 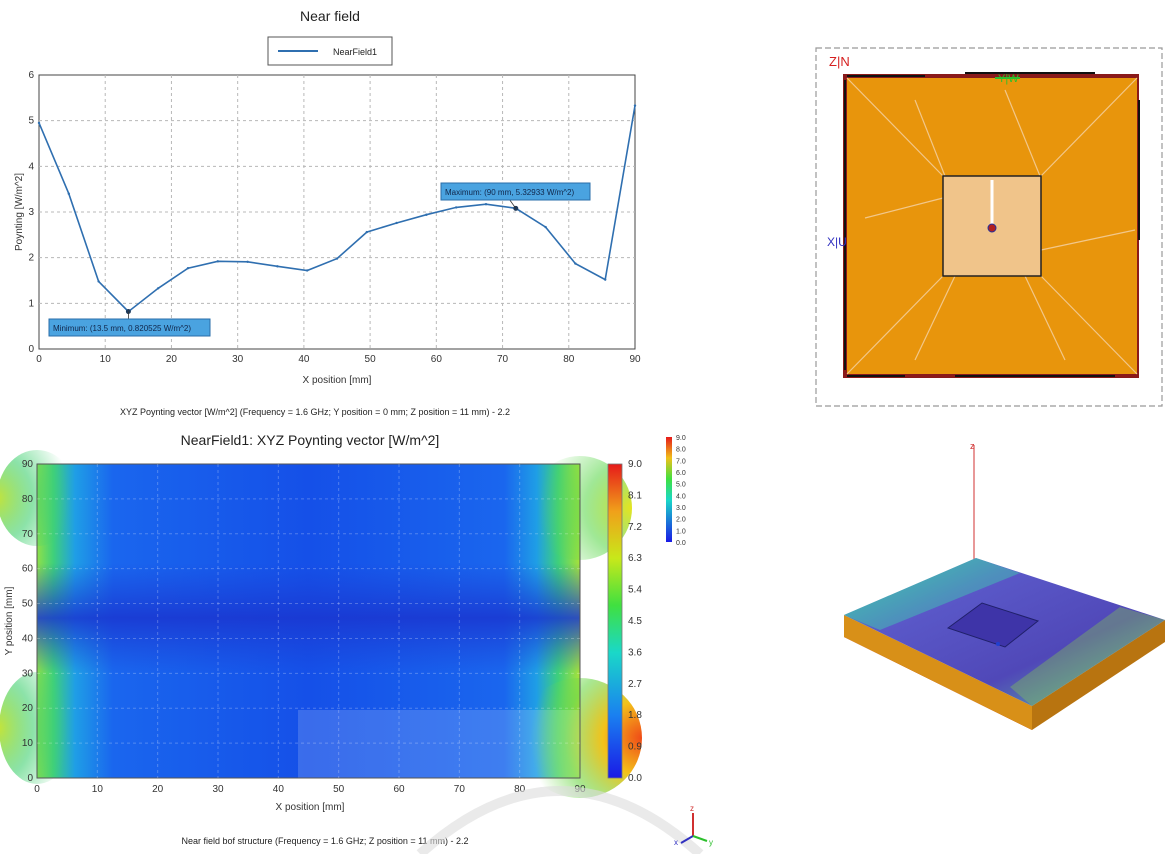 I want to click on y-tick-1: 1, so click(x=31, y=303).